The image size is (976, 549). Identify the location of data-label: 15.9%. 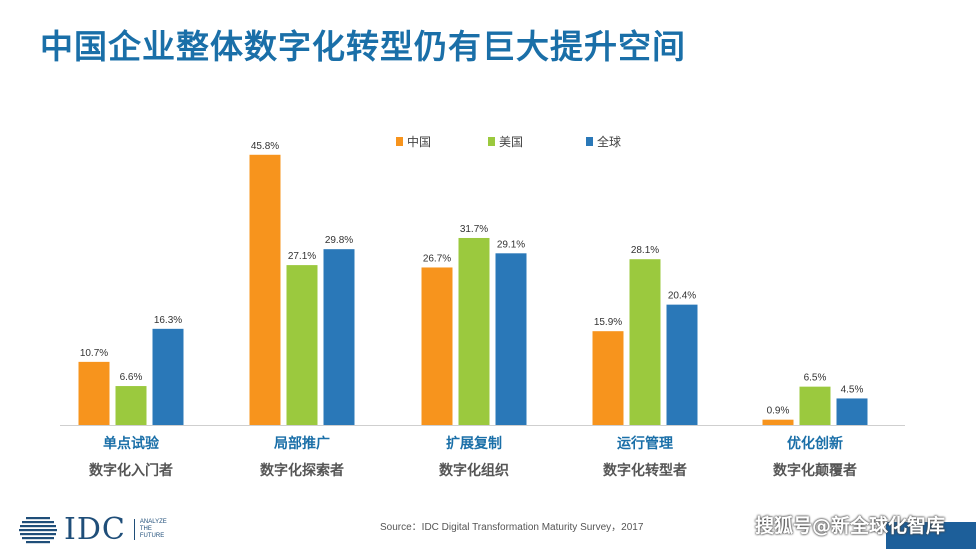
(608, 322).